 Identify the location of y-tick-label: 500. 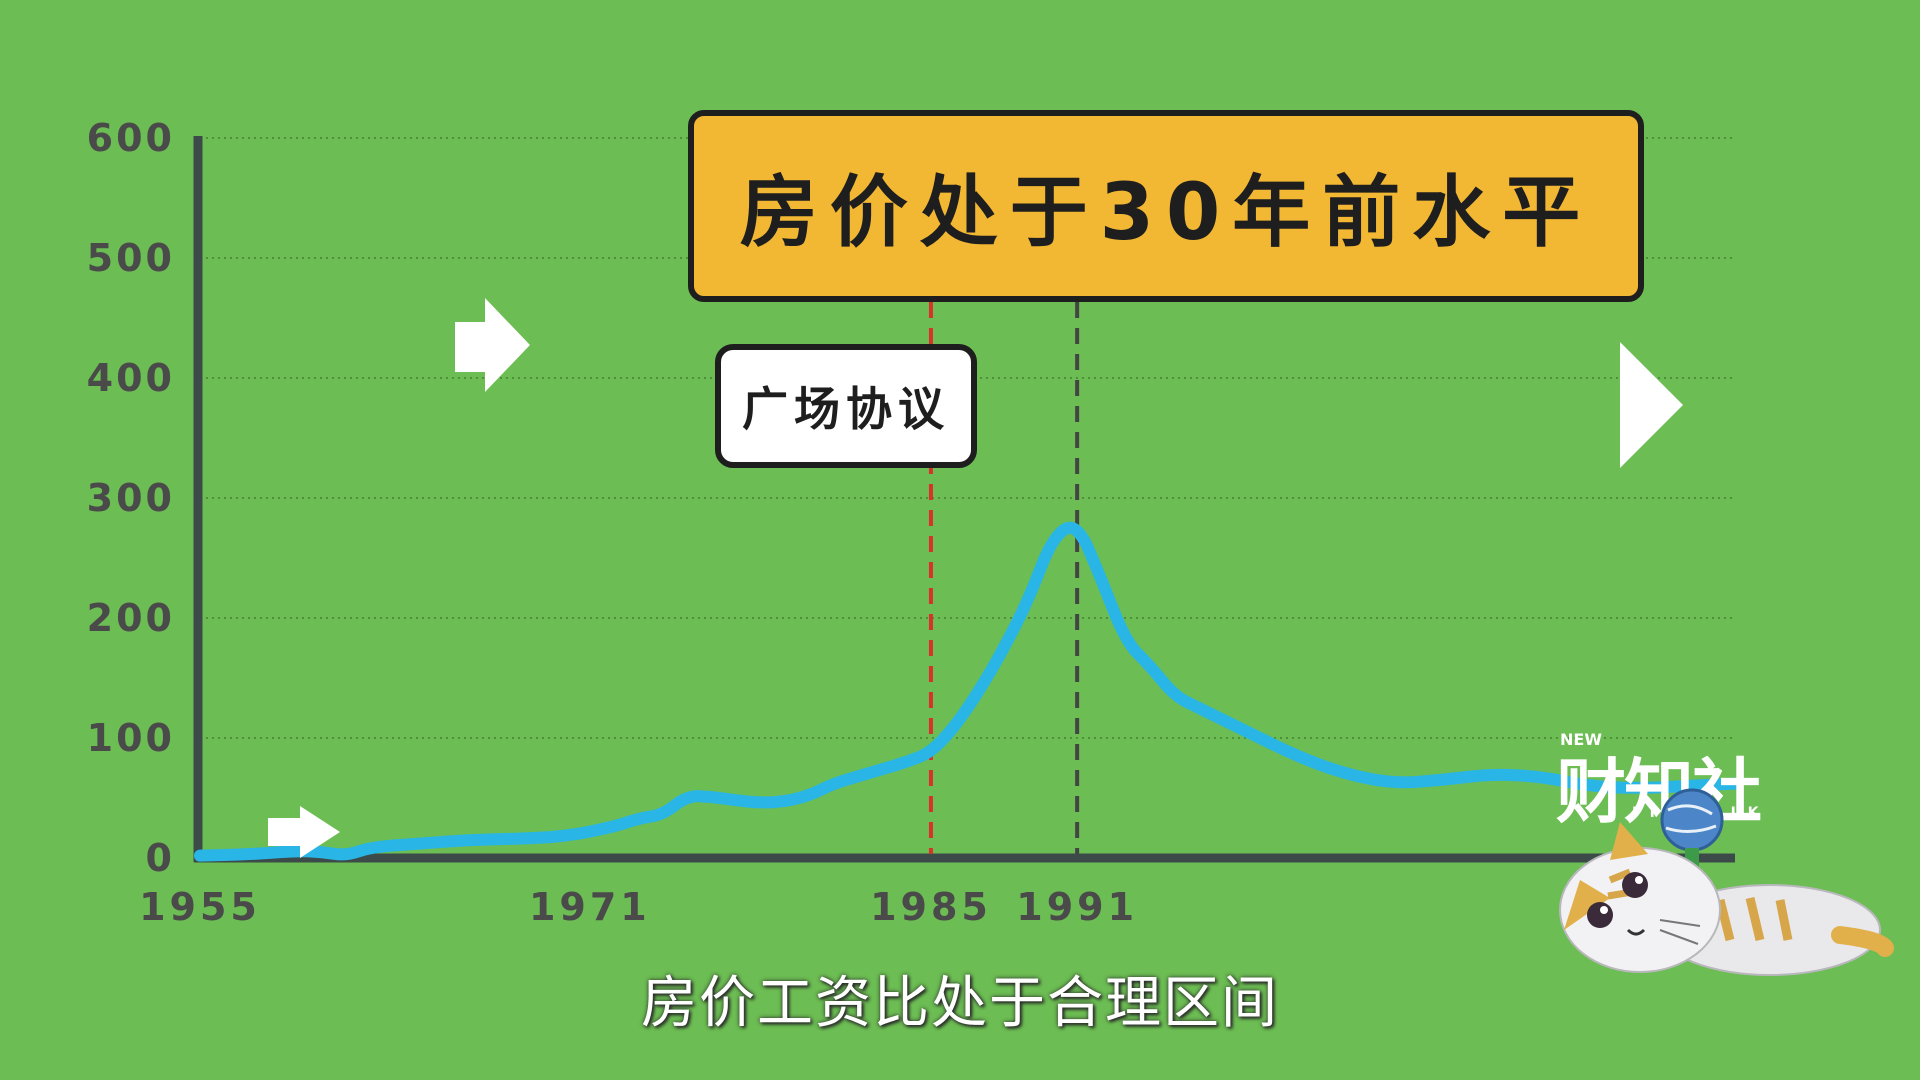
(131, 258).